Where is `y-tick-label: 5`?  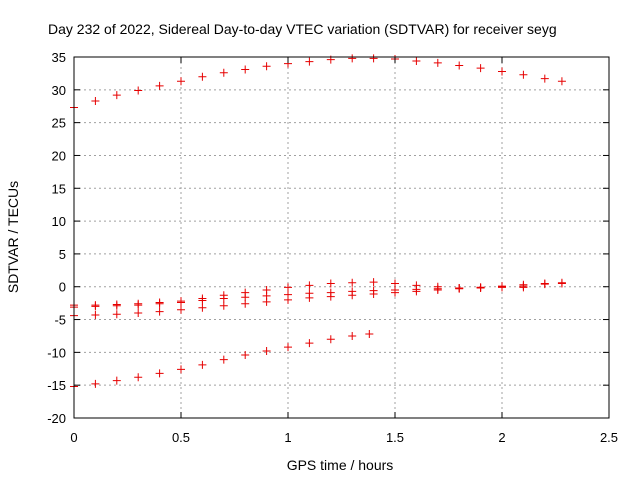 y-tick-label: 5 is located at coordinates (62, 254).